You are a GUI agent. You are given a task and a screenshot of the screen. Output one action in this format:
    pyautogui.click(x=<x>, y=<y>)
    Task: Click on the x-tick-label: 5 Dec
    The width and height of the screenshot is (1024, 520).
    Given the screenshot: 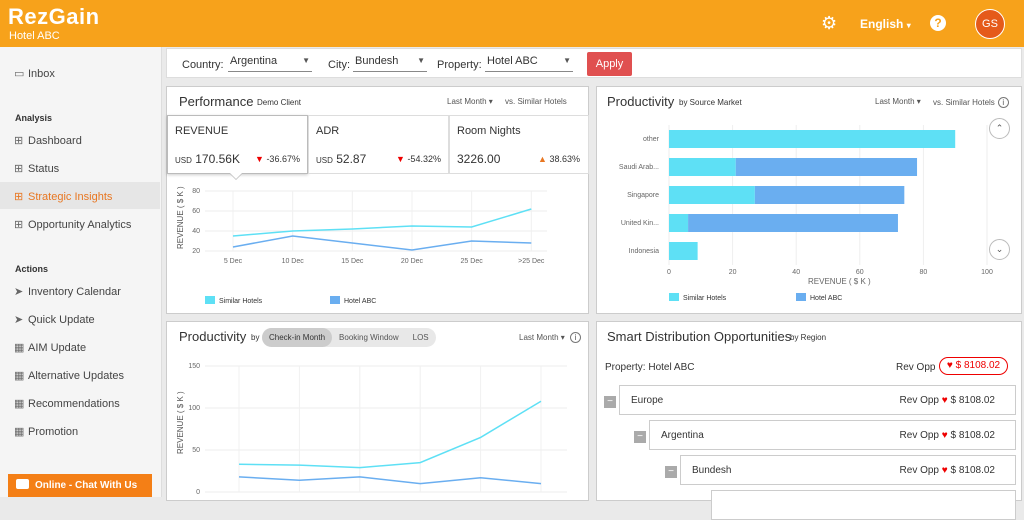 What is the action you would take?
    pyautogui.click(x=233, y=261)
    